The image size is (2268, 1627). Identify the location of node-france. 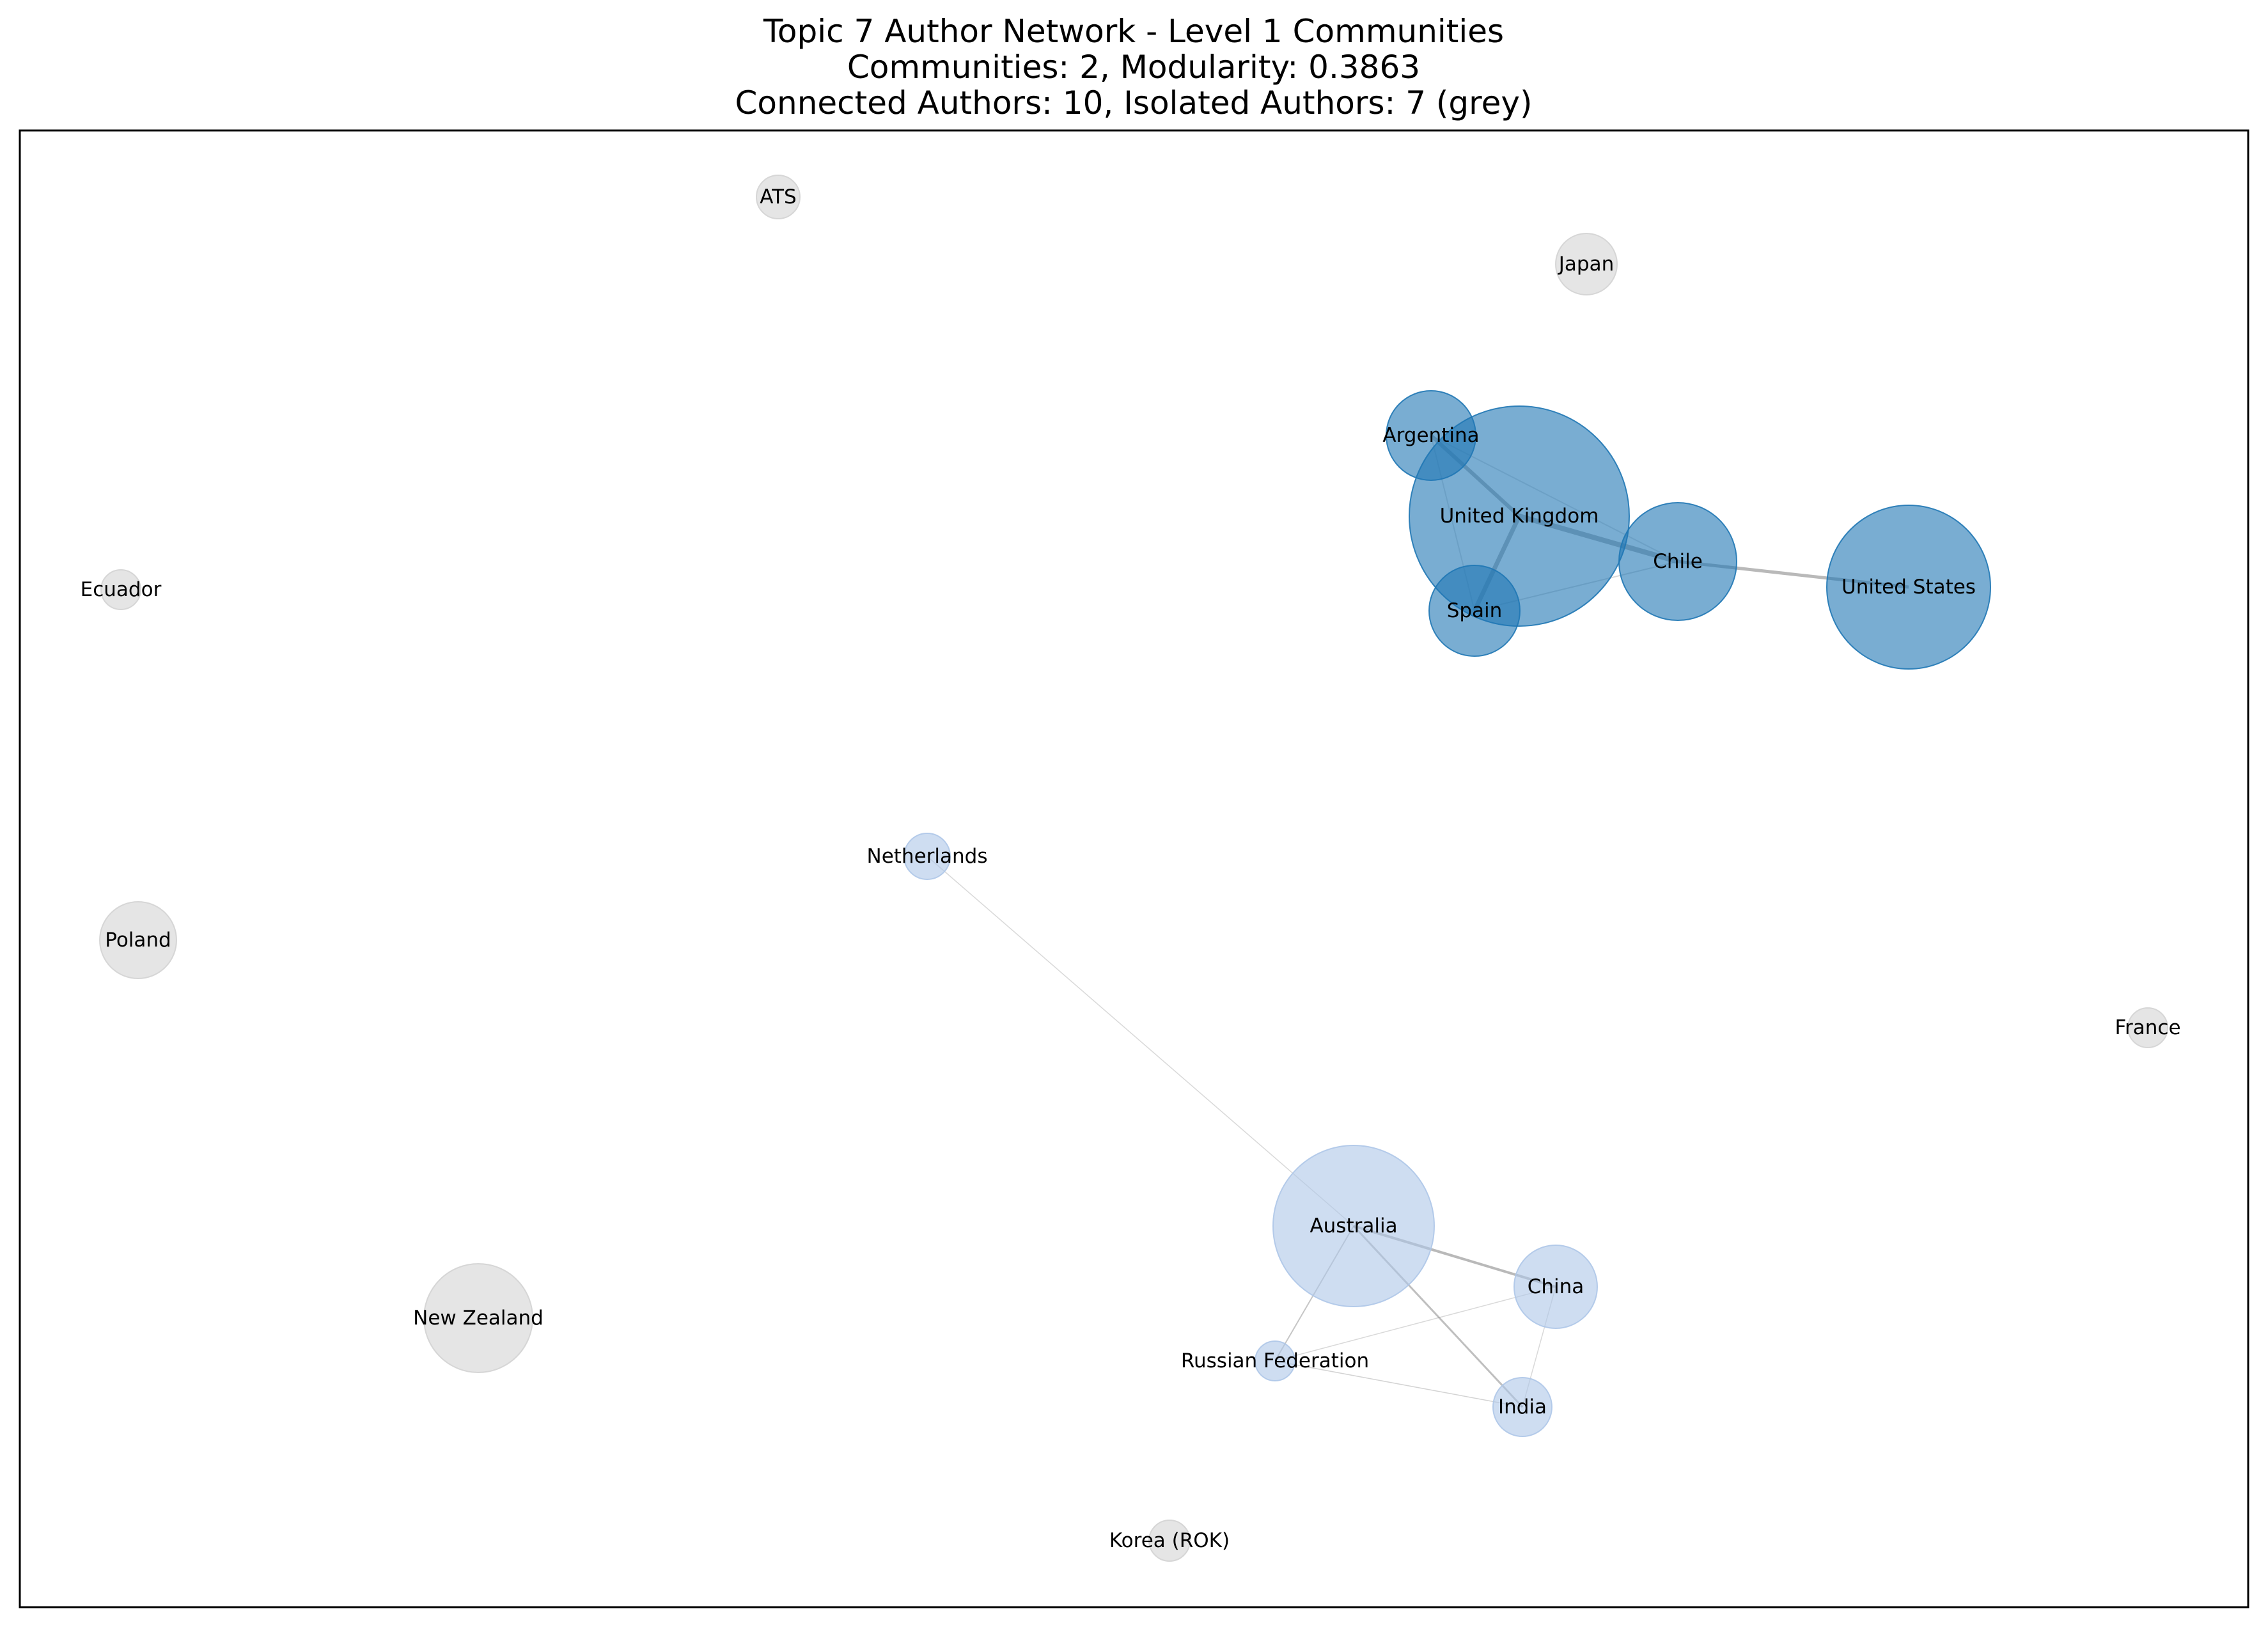
(2147, 1027).